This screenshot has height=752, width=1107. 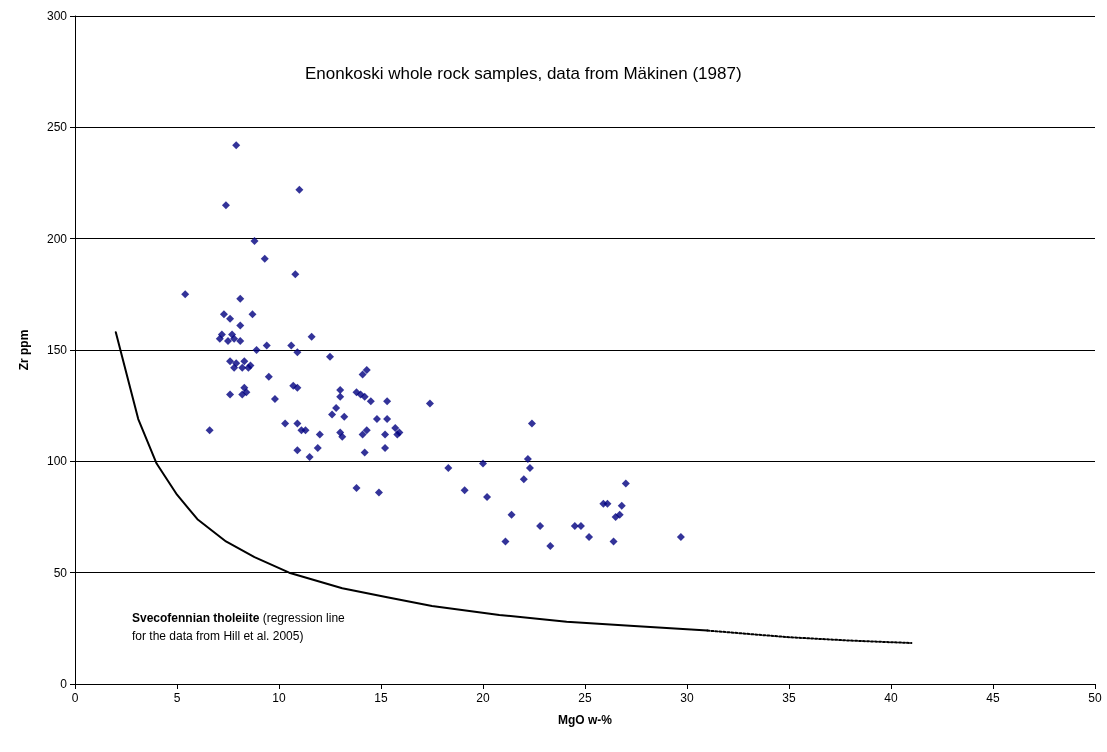 What do you see at coordinates (523, 73) in the screenshot?
I see `text: Enonkoski whole rock samples, data from Mäkinen (1987)` at bounding box center [523, 73].